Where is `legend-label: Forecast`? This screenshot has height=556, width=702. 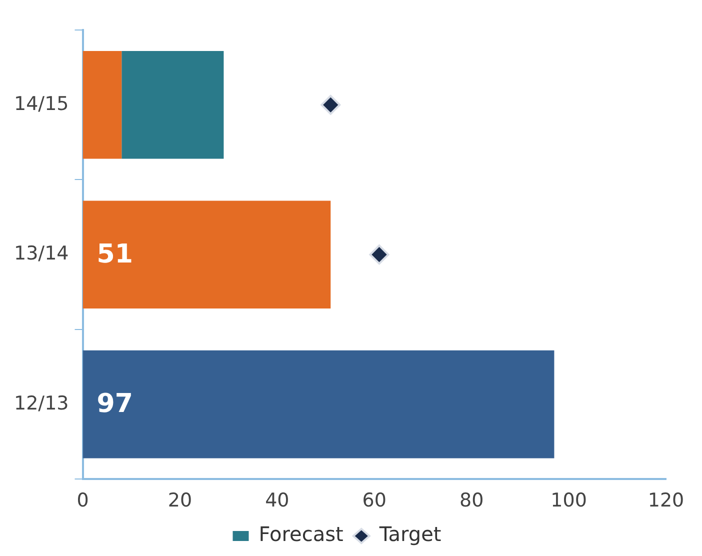
legend-label: Forecast is located at coordinates (301, 534).